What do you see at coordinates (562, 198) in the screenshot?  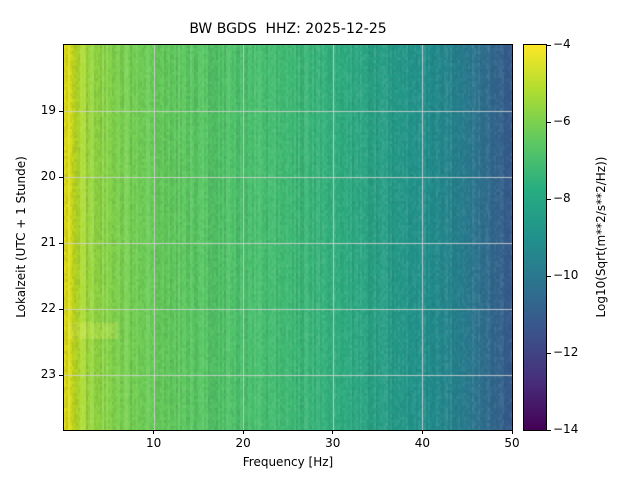 I see `colorbar-tick-label: −8` at bounding box center [562, 198].